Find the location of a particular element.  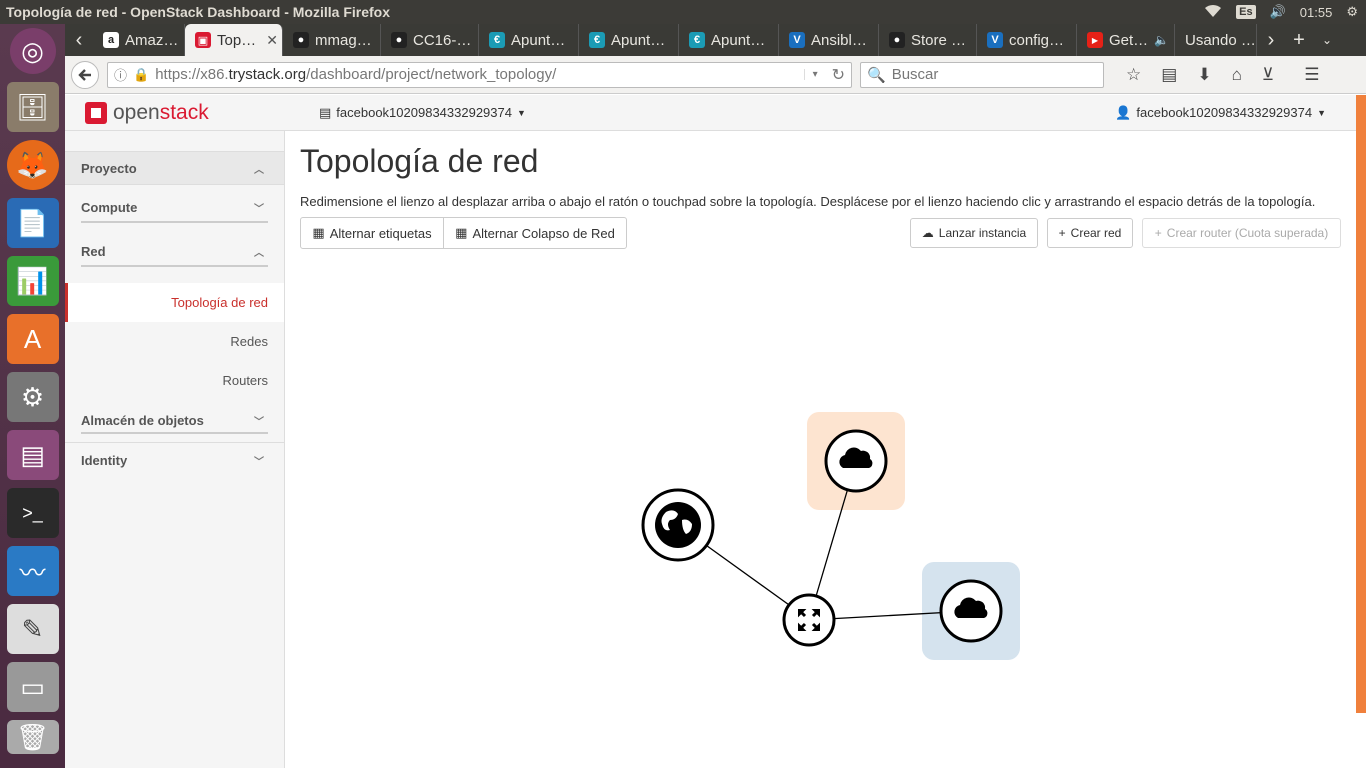

reload-icon: ↻ is located at coordinates (838, 75).